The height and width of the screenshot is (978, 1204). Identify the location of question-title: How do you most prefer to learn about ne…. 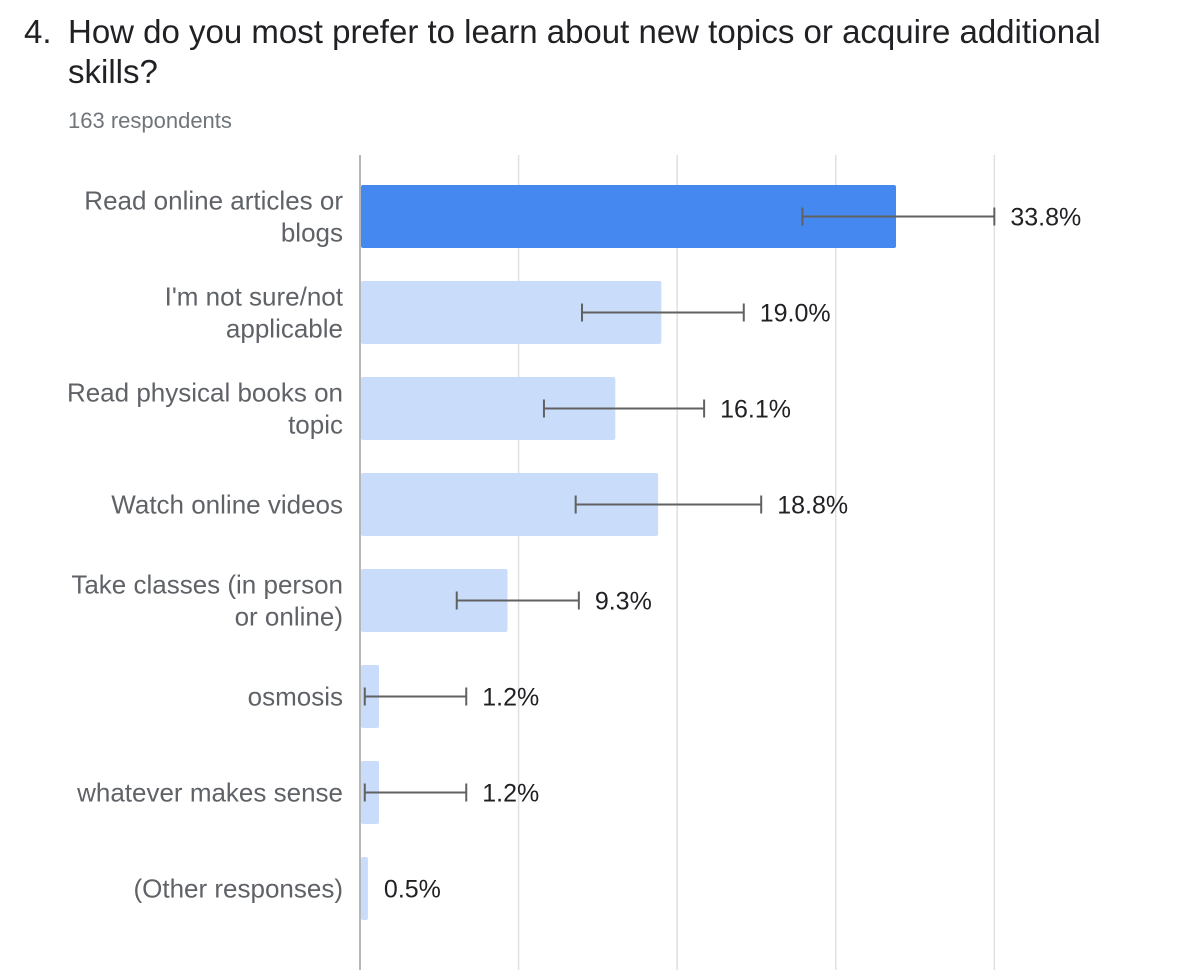
(584, 51).